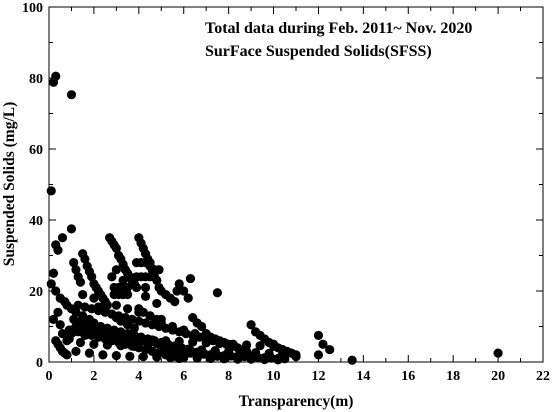 The height and width of the screenshot is (412, 552). Describe the element at coordinates (274, 376) in the screenshot. I see `x-tick-label: 10` at that location.